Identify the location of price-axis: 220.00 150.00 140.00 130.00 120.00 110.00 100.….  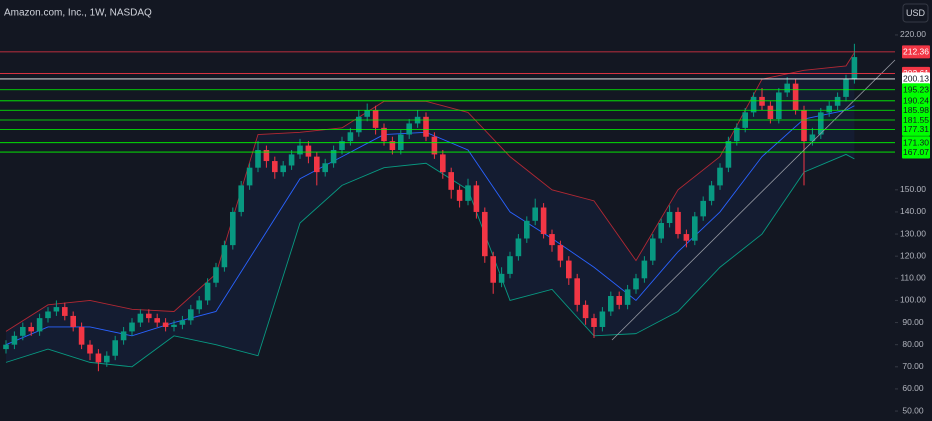
(910, 222).